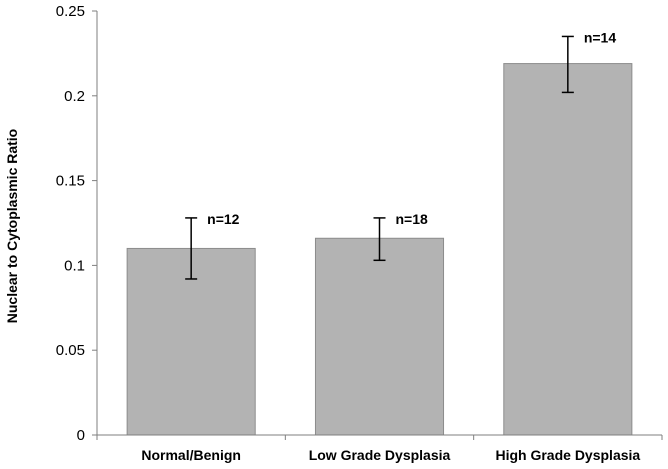  Describe the element at coordinates (12, 226) in the screenshot. I see `y-axis-title: Nuclear to Cytoplasmic Ratio` at that location.